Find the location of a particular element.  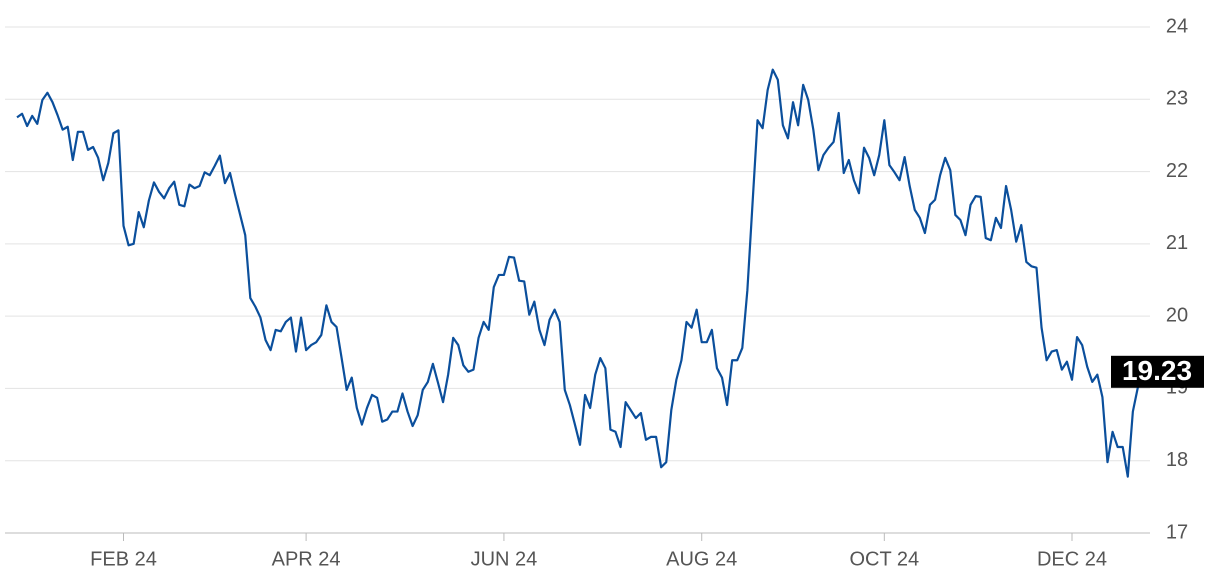

x-tick-label: OCT 24 is located at coordinates (884, 559).